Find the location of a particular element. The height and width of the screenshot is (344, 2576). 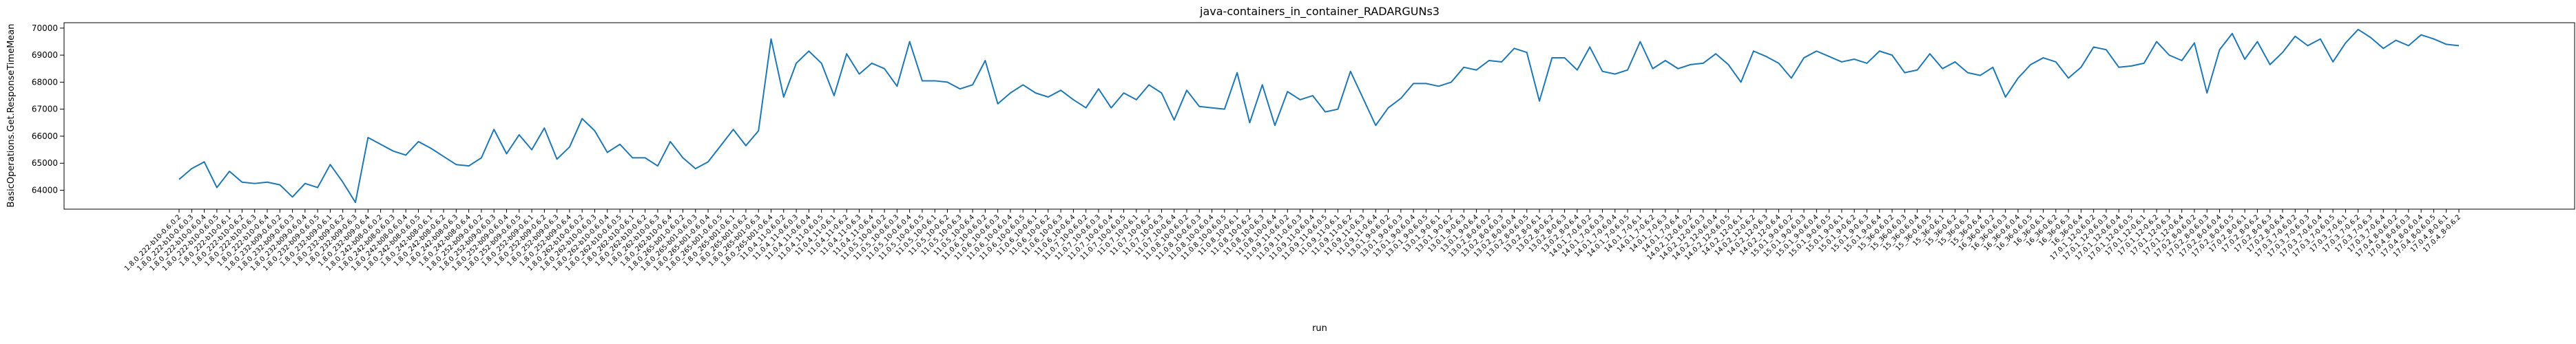

y-tick-label: 64000 is located at coordinates (45, 190).